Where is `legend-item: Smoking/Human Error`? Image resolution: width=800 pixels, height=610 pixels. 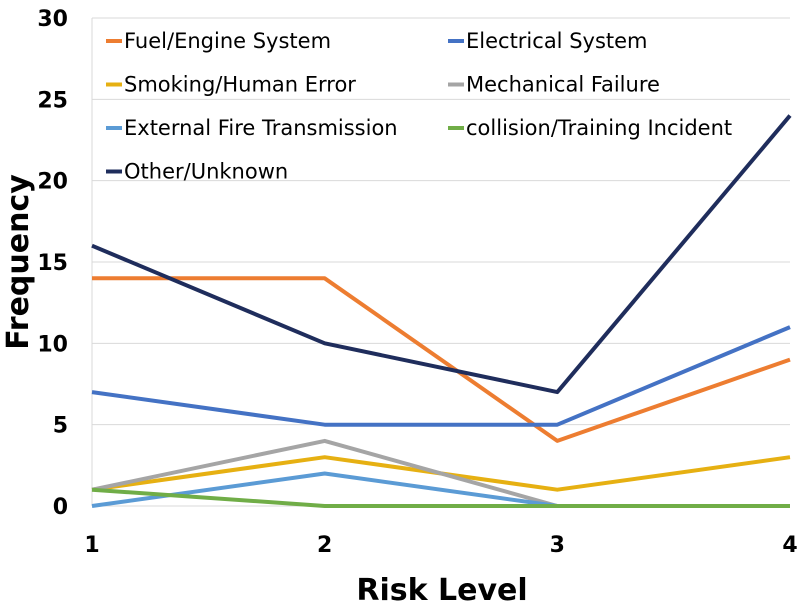 legend-item: Smoking/Human Error is located at coordinates (231, 85).